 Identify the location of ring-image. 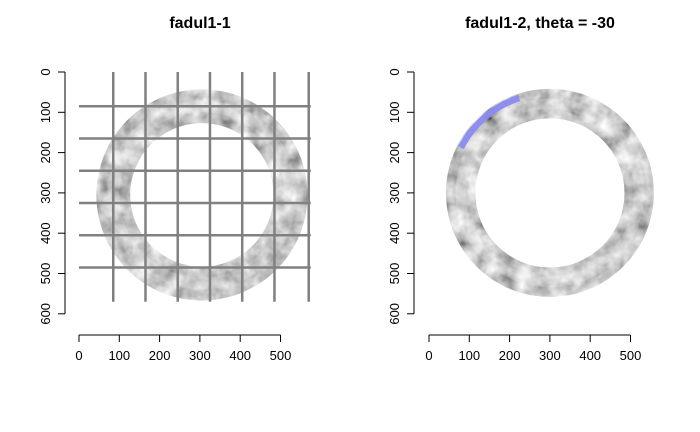
(202, 195).